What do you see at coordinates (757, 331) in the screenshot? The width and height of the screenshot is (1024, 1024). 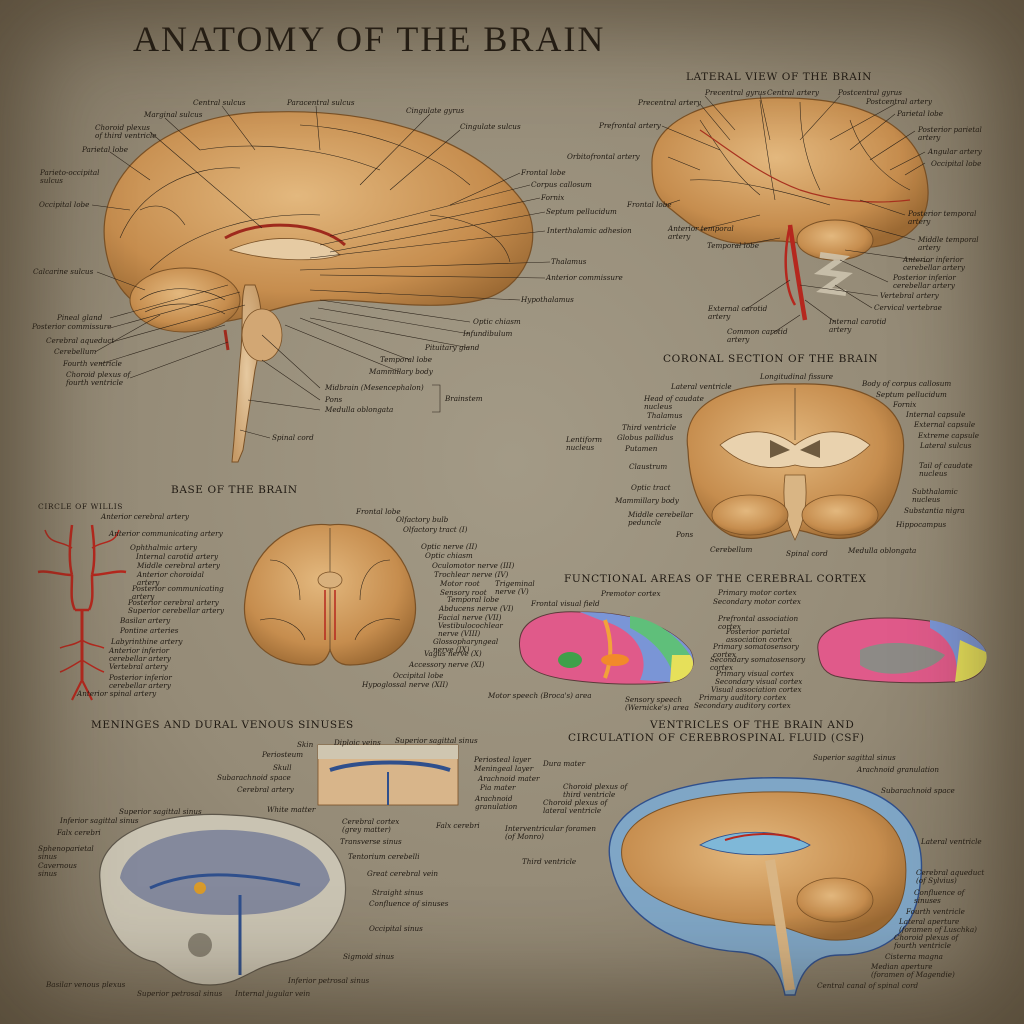 I see `label: Common carotid` at bounding box center [757, 331].